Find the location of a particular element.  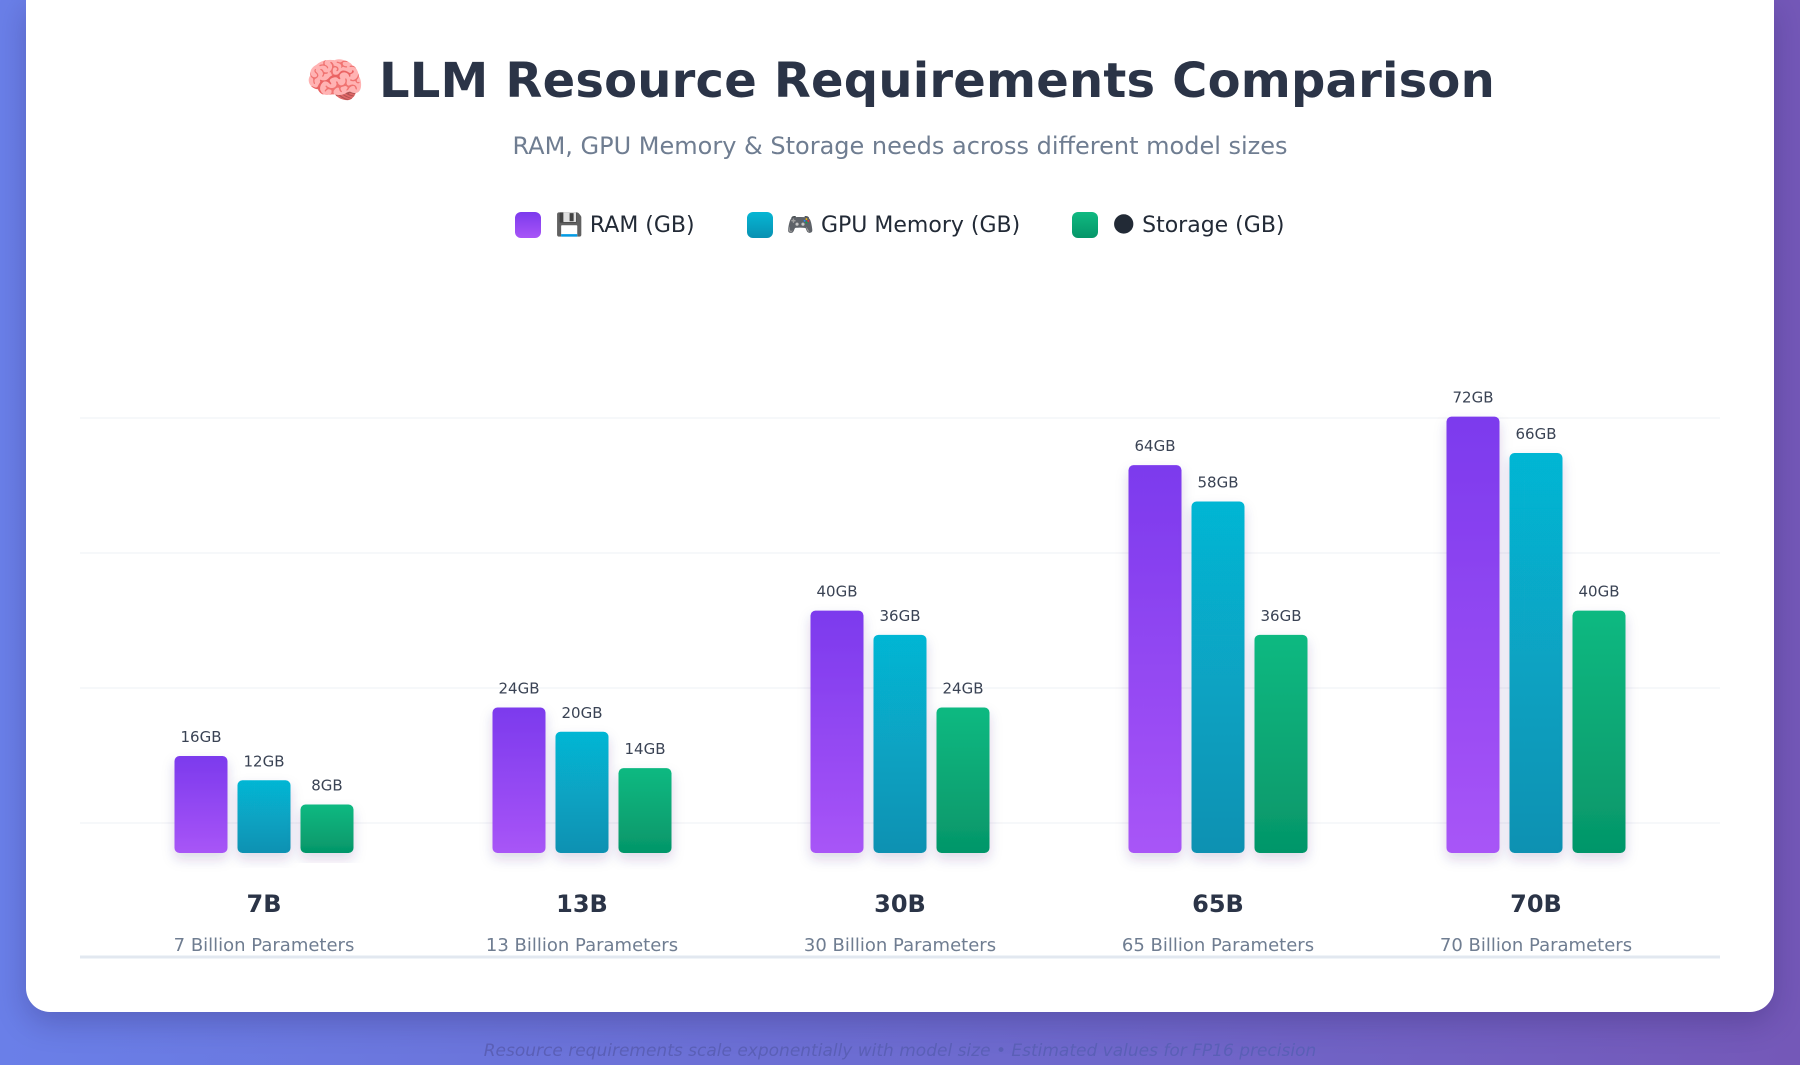

category-label-70b: 70B is located at coordinates (1536, 904).